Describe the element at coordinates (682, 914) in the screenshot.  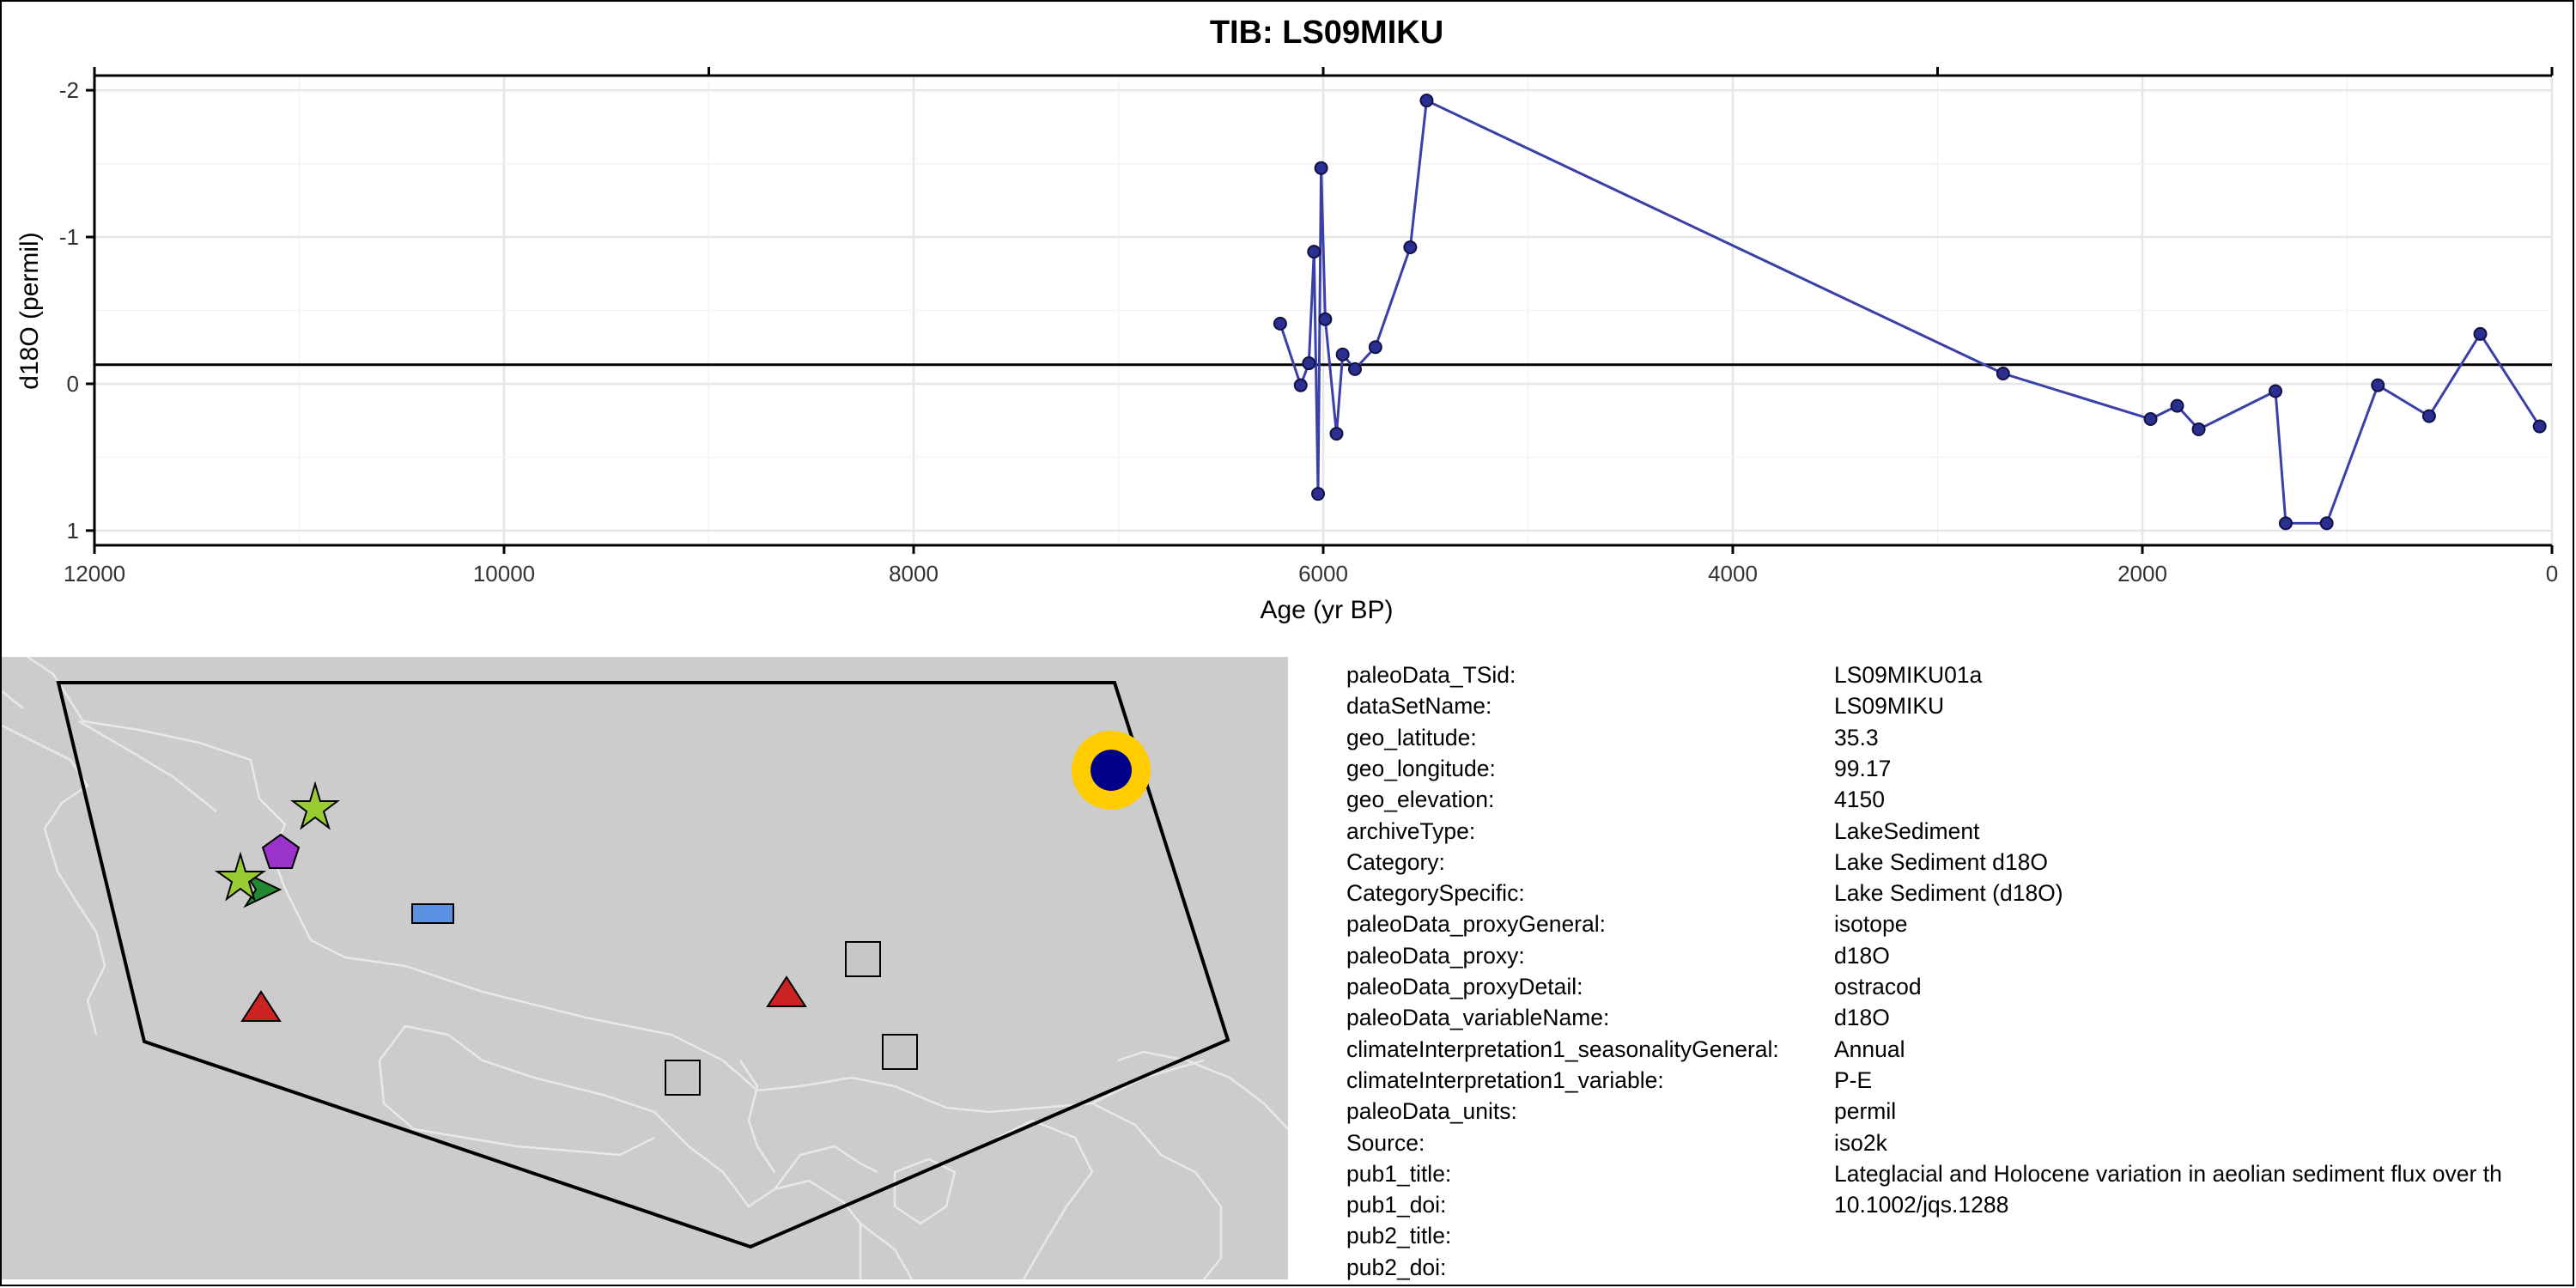
I see `map-markers` at that location.